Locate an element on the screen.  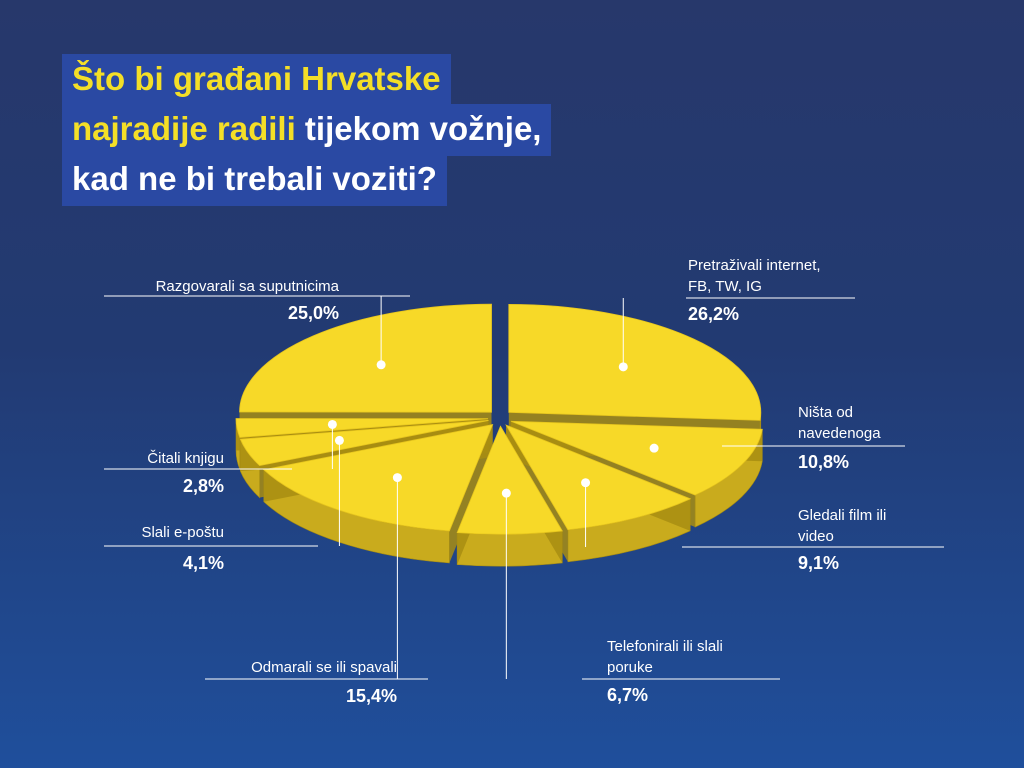
slice-label-0-1: FB, TW, IG is located at coordinates (725, 286).